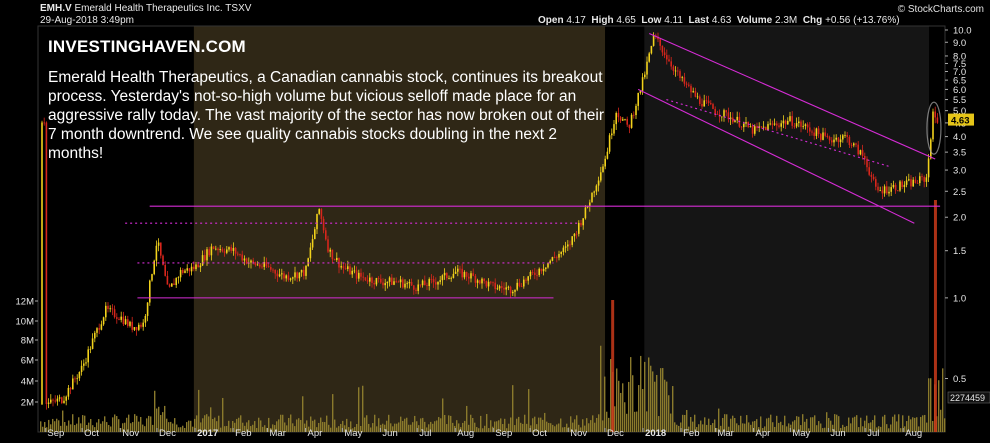 The height and width of the screenshot is (443, 990). I want to click on high-label: High, so click(602, 20).